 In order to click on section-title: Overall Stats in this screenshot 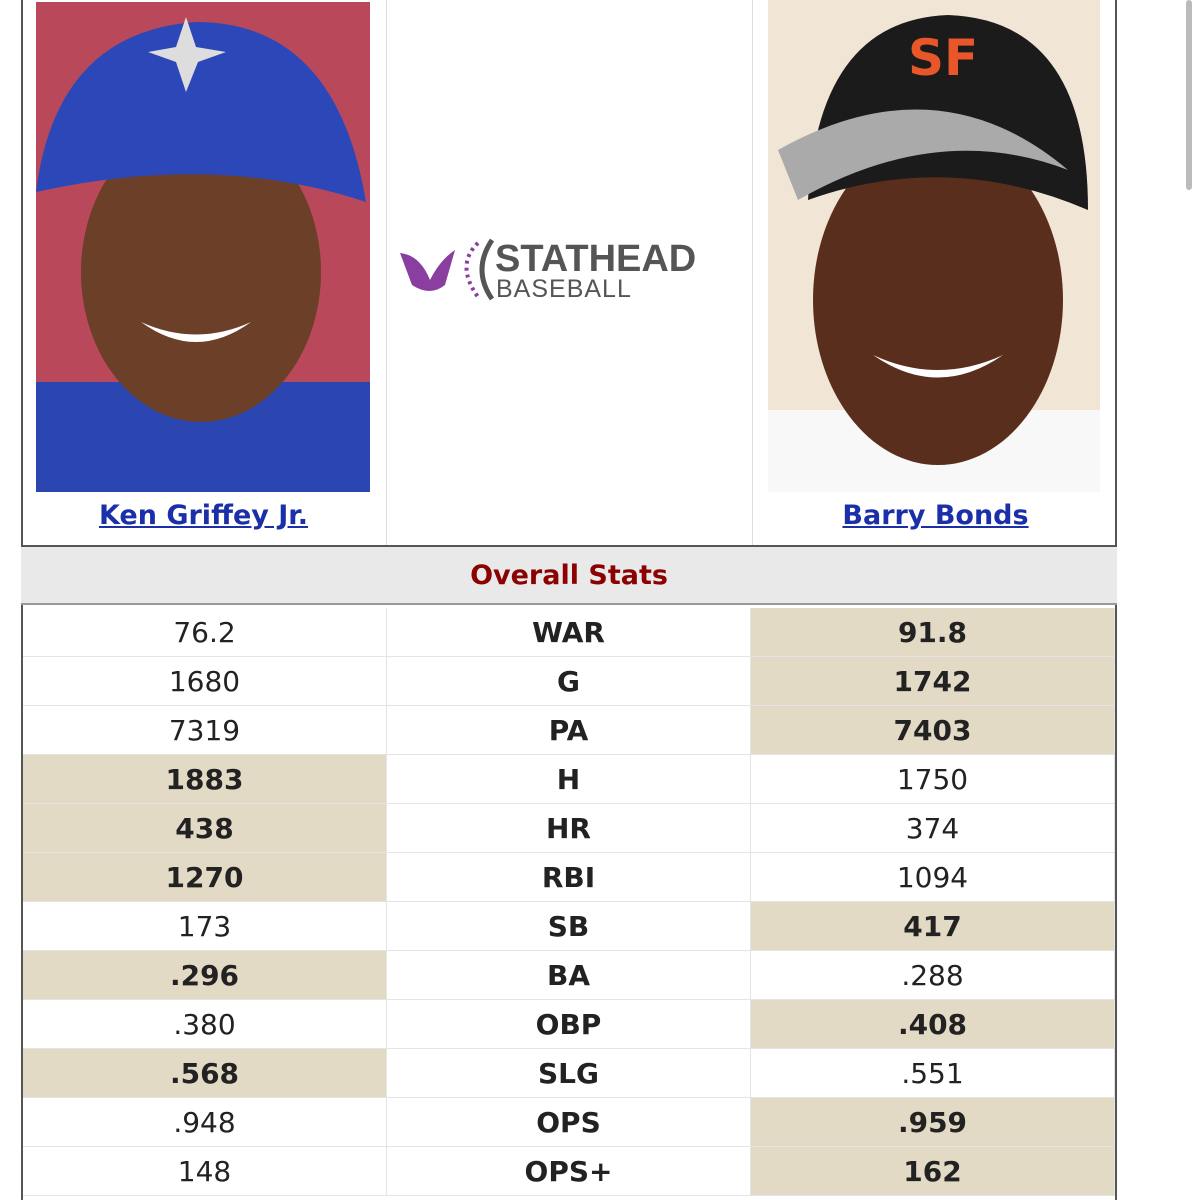, I will do `click(569, 575)`.